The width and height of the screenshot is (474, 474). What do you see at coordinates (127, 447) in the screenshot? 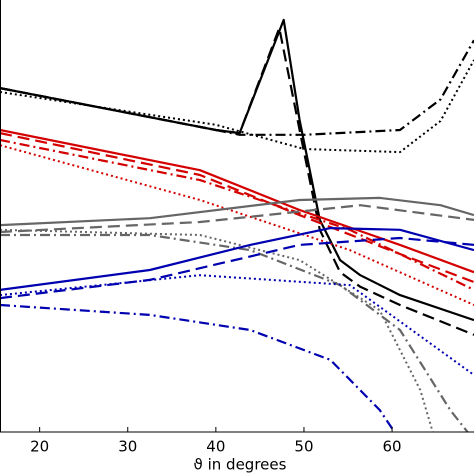
I see `x-tick-label: 30` at bounding box center [127, 447].